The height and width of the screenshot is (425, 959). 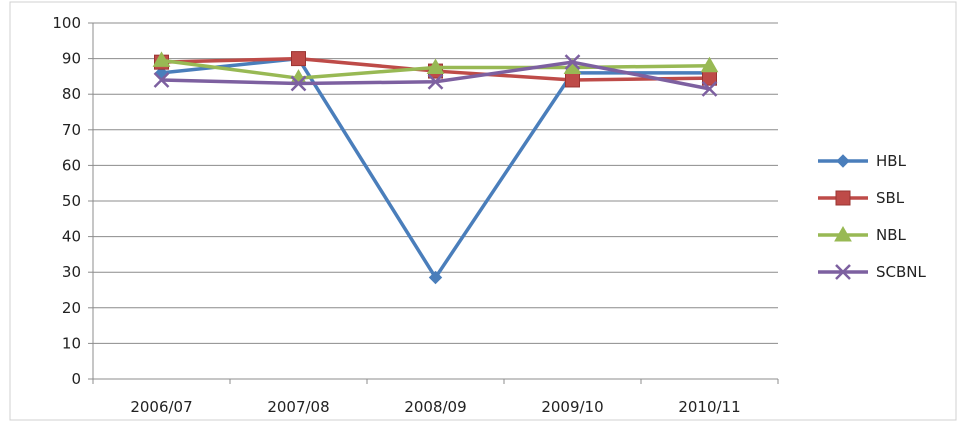 What do you see at coordinates (843, 272) in the screenshot?
I see `legend-marker-scbnl` at bounding box center [843, 272].